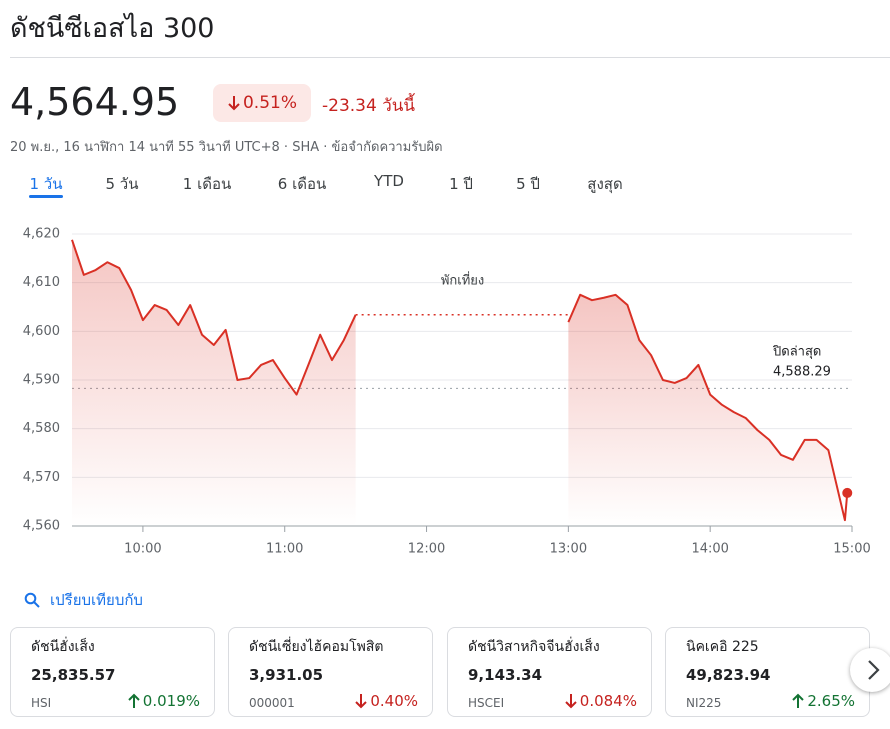 This screenshot has width=890, height=729. Describe the element at coordinates (112, 28) in the screenshot. I see `page-title: ดัชนีซีเอสไอ 300` at that location.